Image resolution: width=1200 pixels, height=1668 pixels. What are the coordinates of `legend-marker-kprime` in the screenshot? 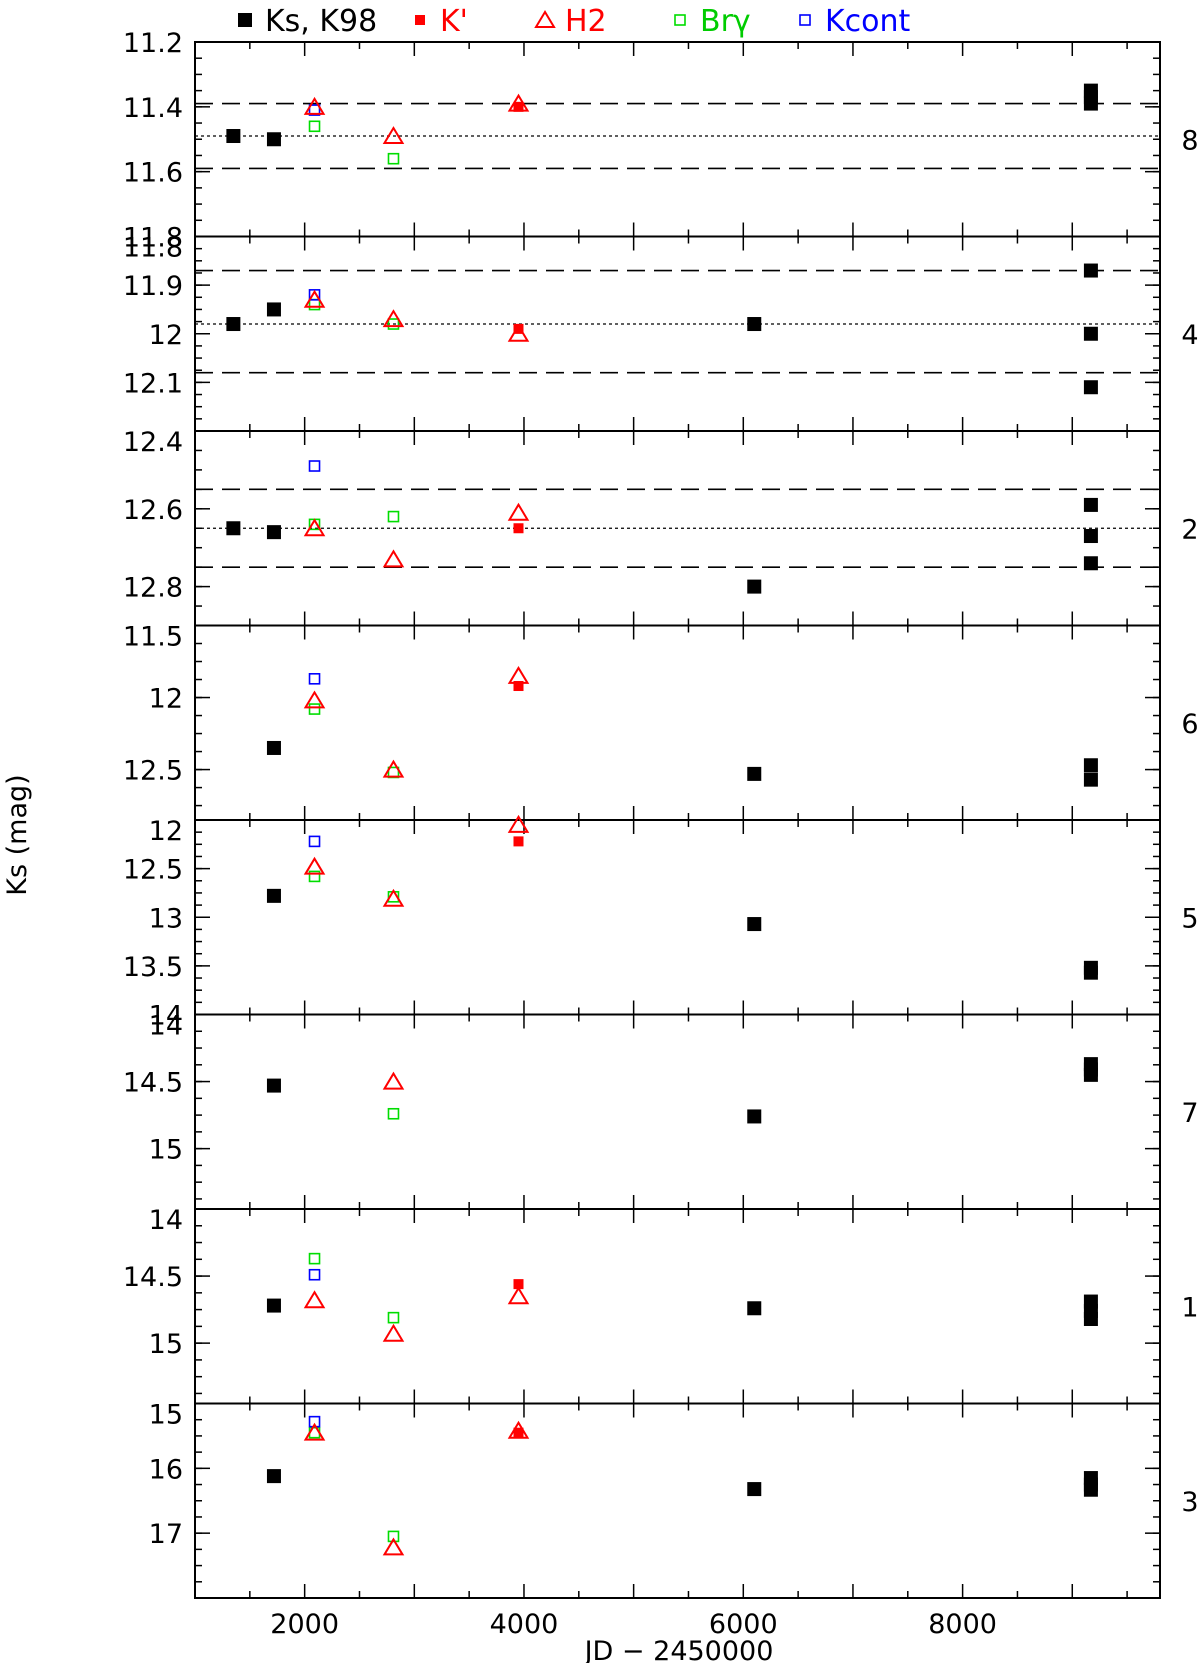 It's located at (420, 20).